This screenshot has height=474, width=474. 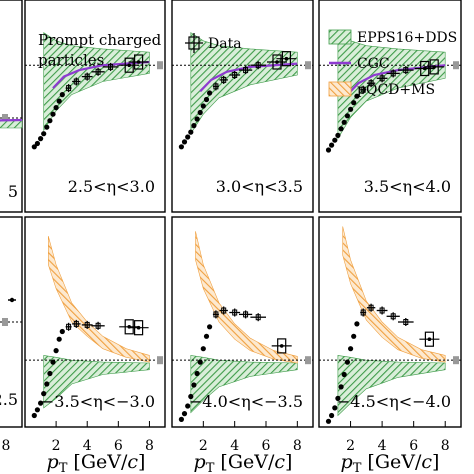 What do you see at coordinates (13, 191) in the screenshot?
I see `edge-eta-label: 5` at bounding box center [13, 191].